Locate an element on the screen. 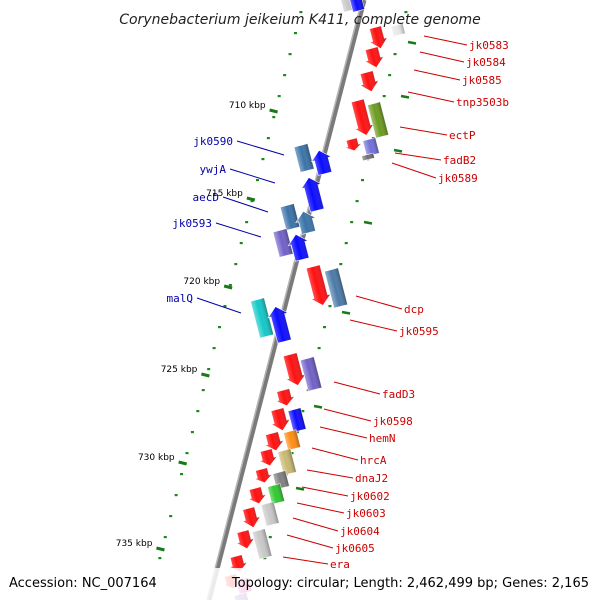 The image size is (600, 600). gene-jk0602 is located at coordinates (276, 494).